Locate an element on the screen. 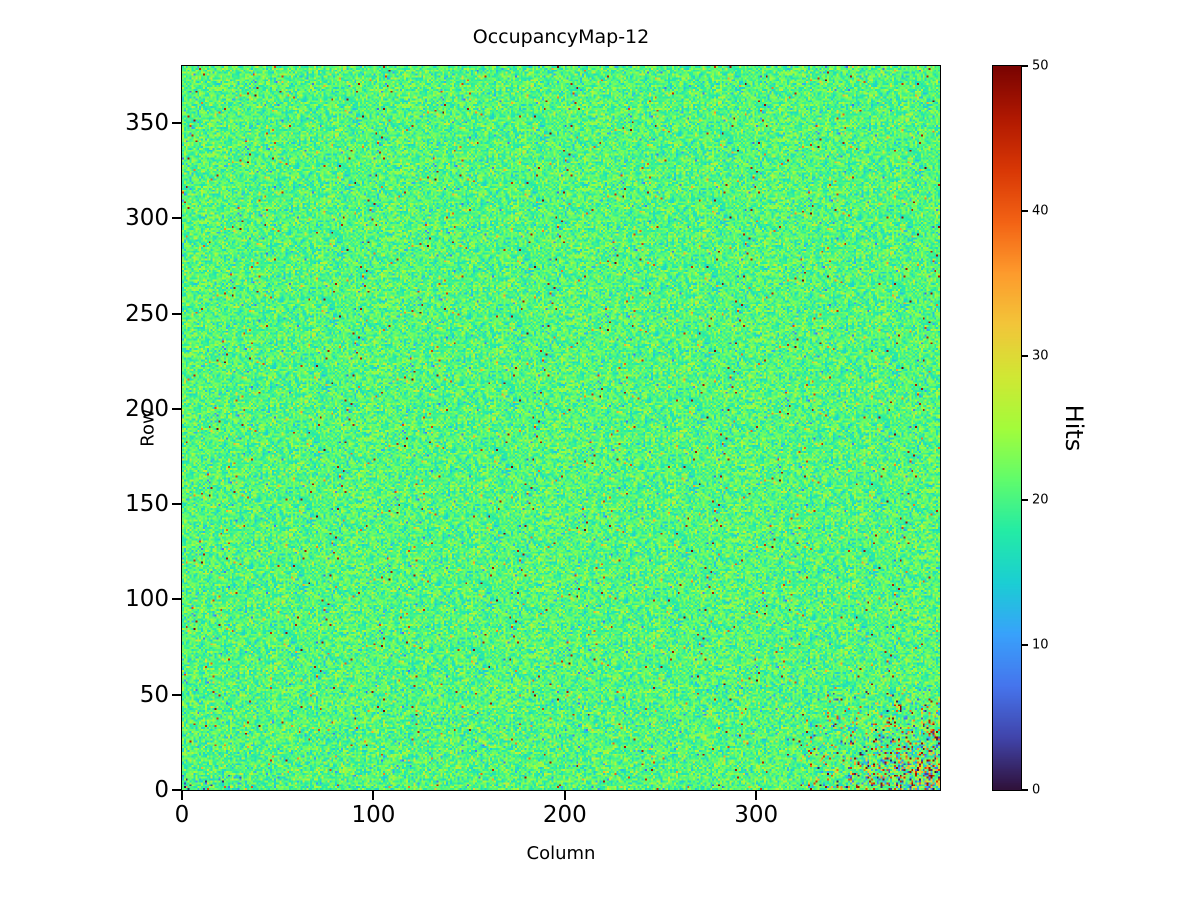  colorbar-tick-label: 20 is located at coordinates (1040, 500).